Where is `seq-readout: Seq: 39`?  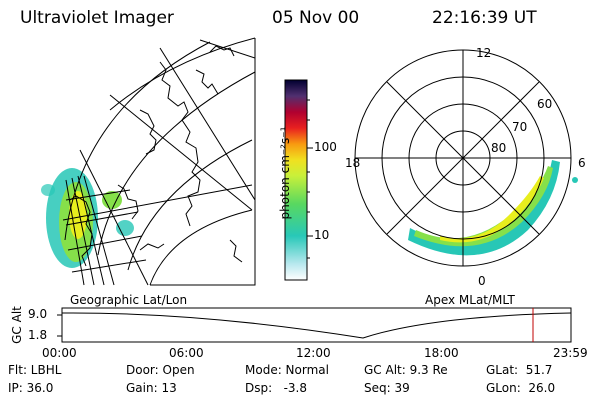 seq-readout: Seq: 39 is located at coordinates (387, 388).